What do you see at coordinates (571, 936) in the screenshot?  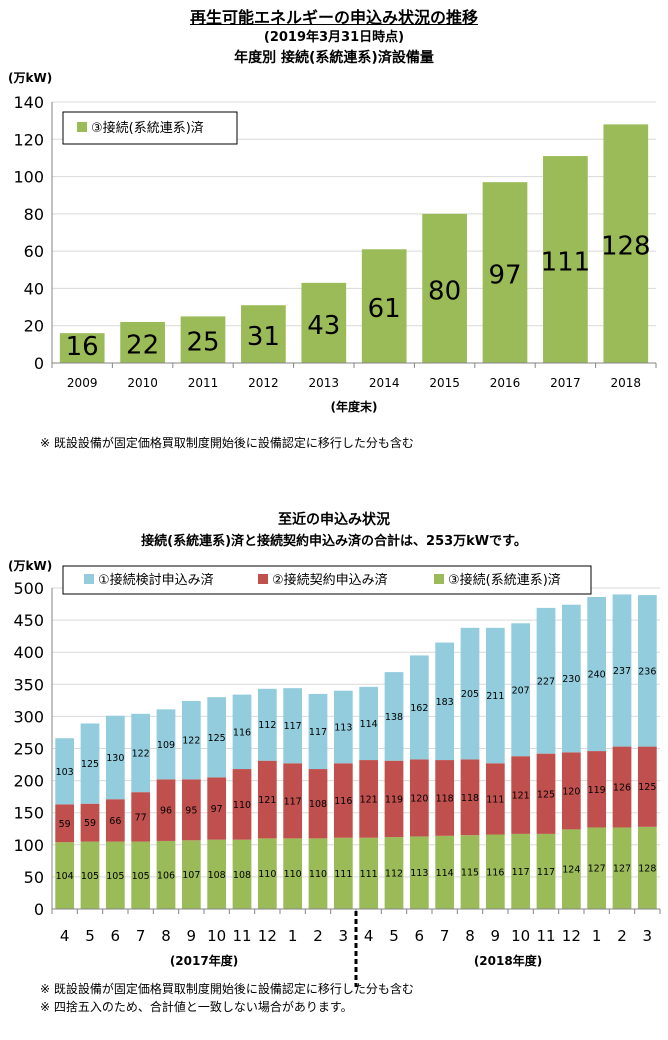 I see `x-tick-label: 12` at bounding box center [571, 936].